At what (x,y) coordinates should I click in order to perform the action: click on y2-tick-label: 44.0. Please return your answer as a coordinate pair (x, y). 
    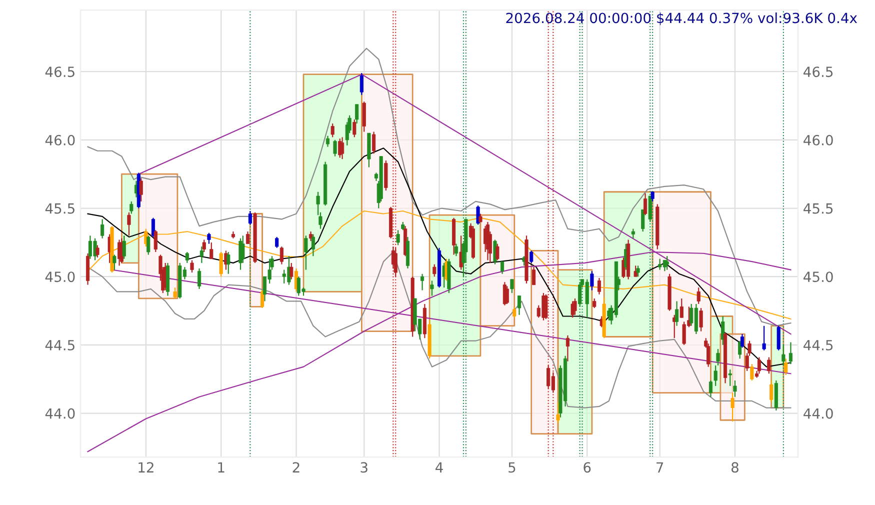
    Looking at the image, I should click on (818, 413).